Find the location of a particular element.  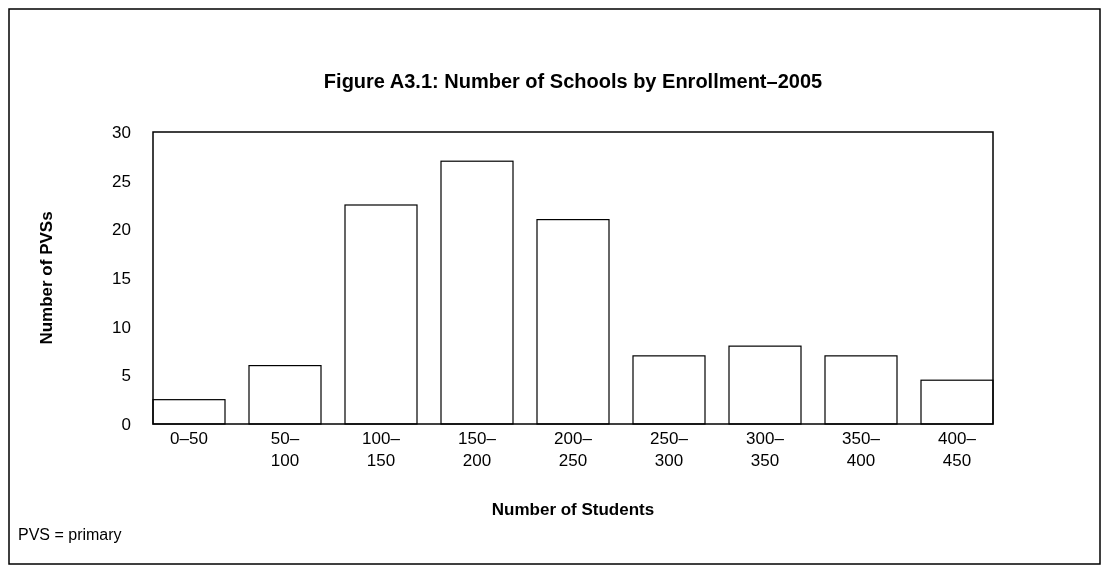

y-axis-title: Number of PVSs is located at coordinates (46, 278).